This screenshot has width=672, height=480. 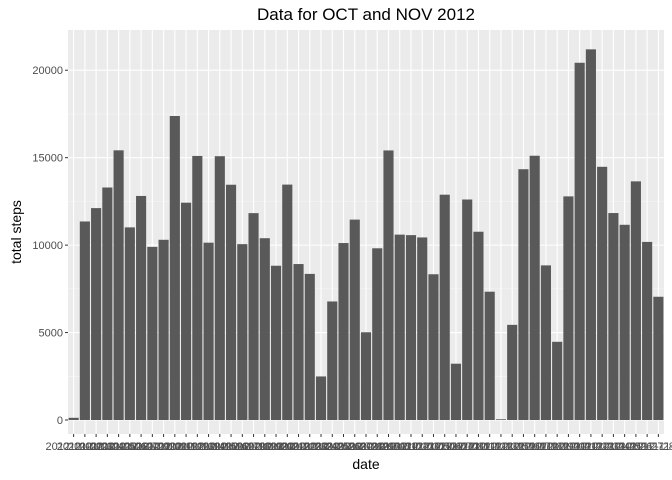 What do you see at coordinates (107, 447) in the screenshot?
I see `x-tick-label: 2012-10-05` at bounding box center [107, 447].